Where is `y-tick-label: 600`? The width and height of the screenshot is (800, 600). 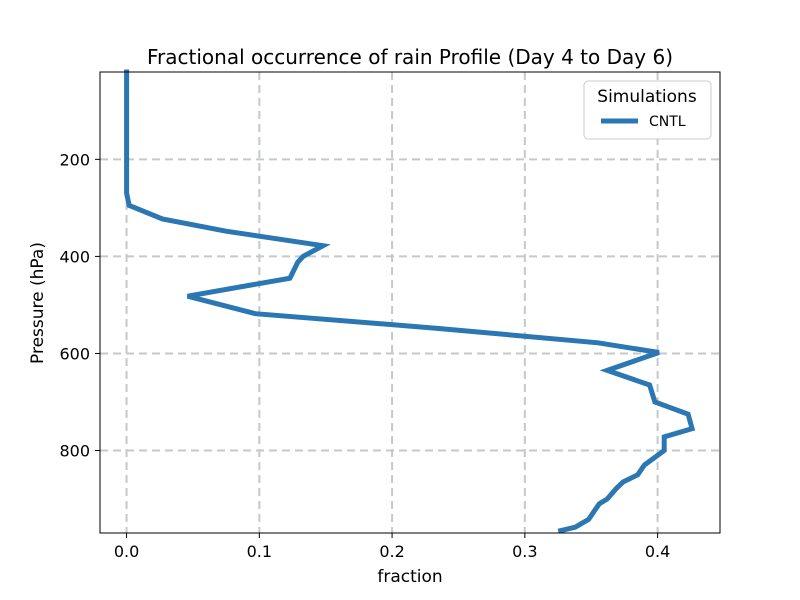
y-tick-label: 600 is located at coordinates (74, 353).